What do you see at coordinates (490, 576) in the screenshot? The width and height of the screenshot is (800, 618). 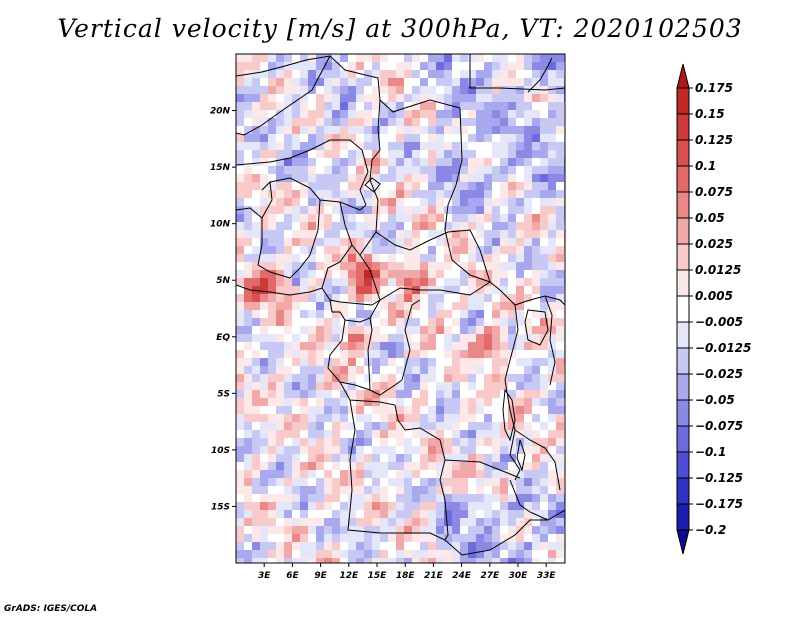 I see `lon-tick-label: 27E` at bounding box center [490, 576].